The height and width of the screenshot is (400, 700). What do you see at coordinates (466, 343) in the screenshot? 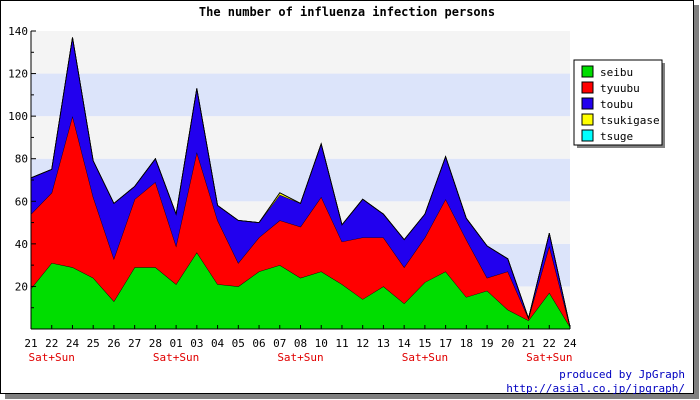
I see `x-tick-label: 18` at bounding box center [466, 343].